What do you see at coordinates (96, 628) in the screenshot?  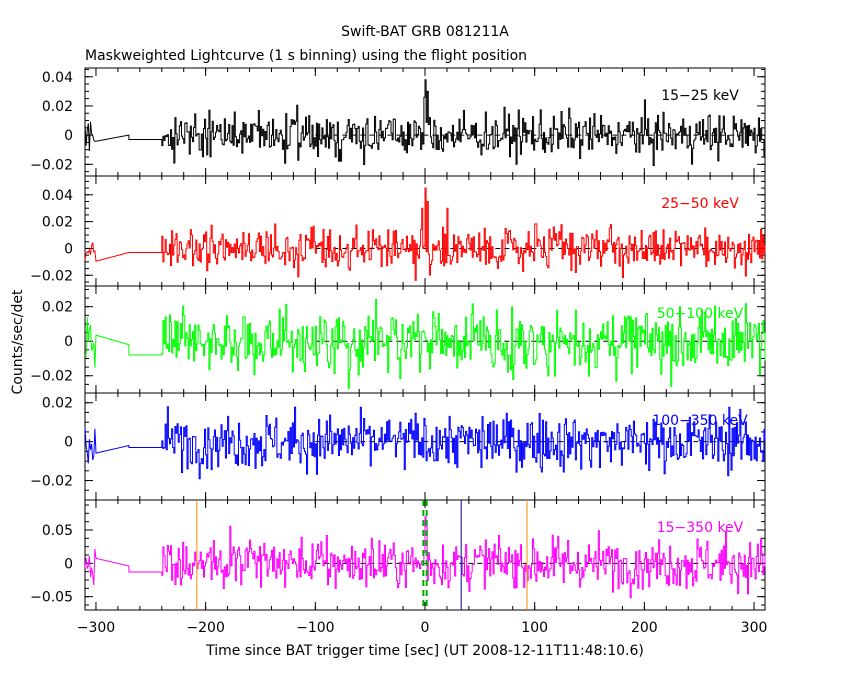 I see `x-tick-label: −300` at bounding box center [96, 628].